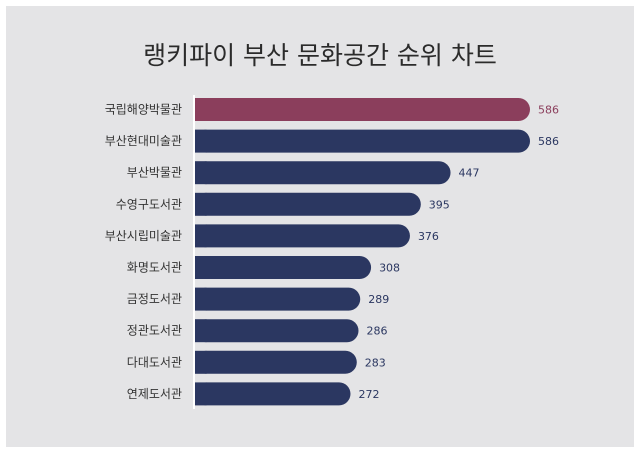 The image size is (640, 453). I want to click on value-label: 447, so click(469, 173).